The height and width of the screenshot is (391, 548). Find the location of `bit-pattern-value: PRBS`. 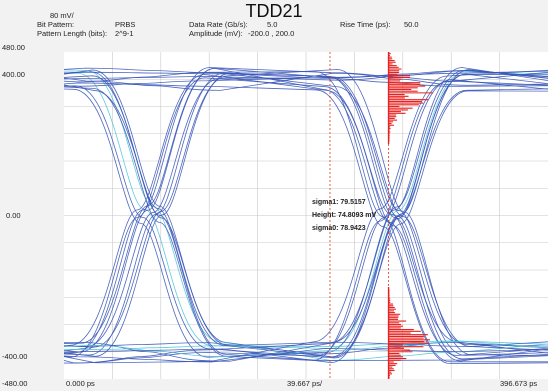

bit-pattern-value: PRBS is located at coordinates (125, 24).